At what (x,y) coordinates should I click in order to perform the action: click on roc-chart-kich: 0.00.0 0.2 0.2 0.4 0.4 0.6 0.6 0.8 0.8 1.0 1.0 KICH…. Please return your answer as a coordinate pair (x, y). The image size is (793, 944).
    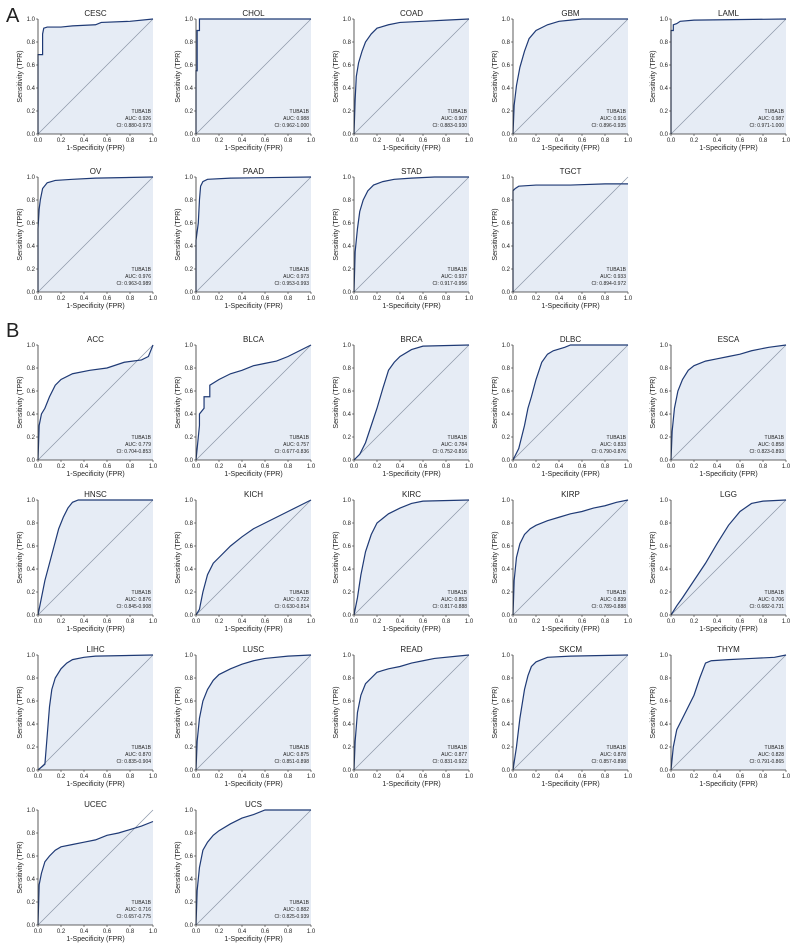
    Looking at the image, I should click on (245, 561).